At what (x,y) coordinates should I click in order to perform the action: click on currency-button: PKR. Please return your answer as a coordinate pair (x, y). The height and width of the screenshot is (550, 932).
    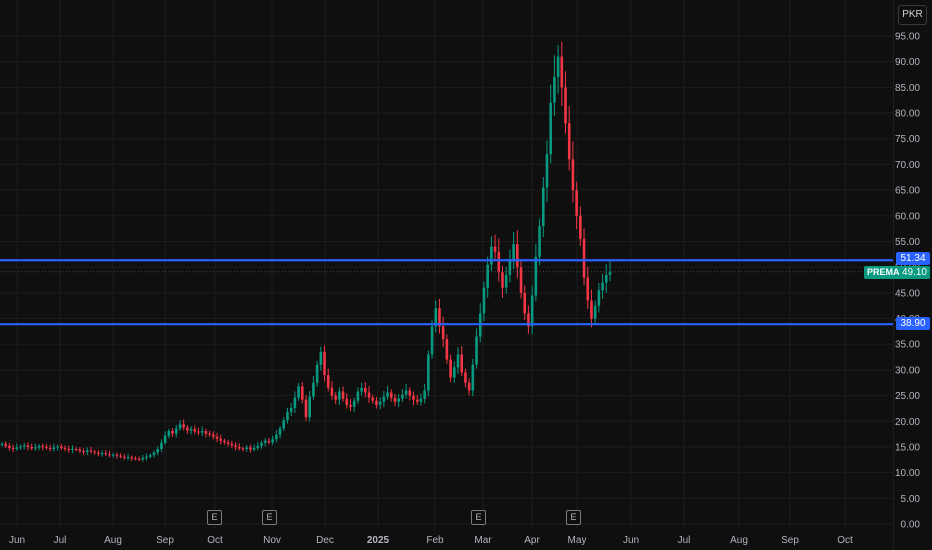
    Looking at the image, I should click on (912, 15).